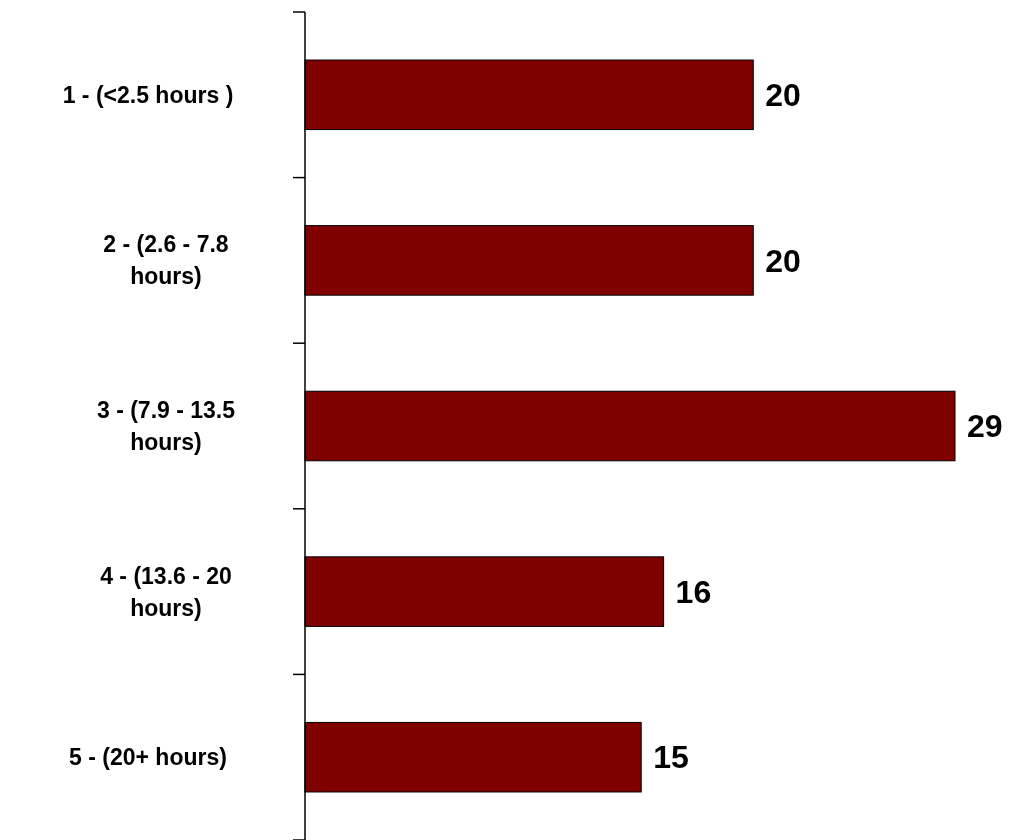 The width and height of the screenshot is (1011, 840). What do you see at coordinates (985, 426) in the screenshot?
I see `data-label: 29` at bounding box center [985, 426].